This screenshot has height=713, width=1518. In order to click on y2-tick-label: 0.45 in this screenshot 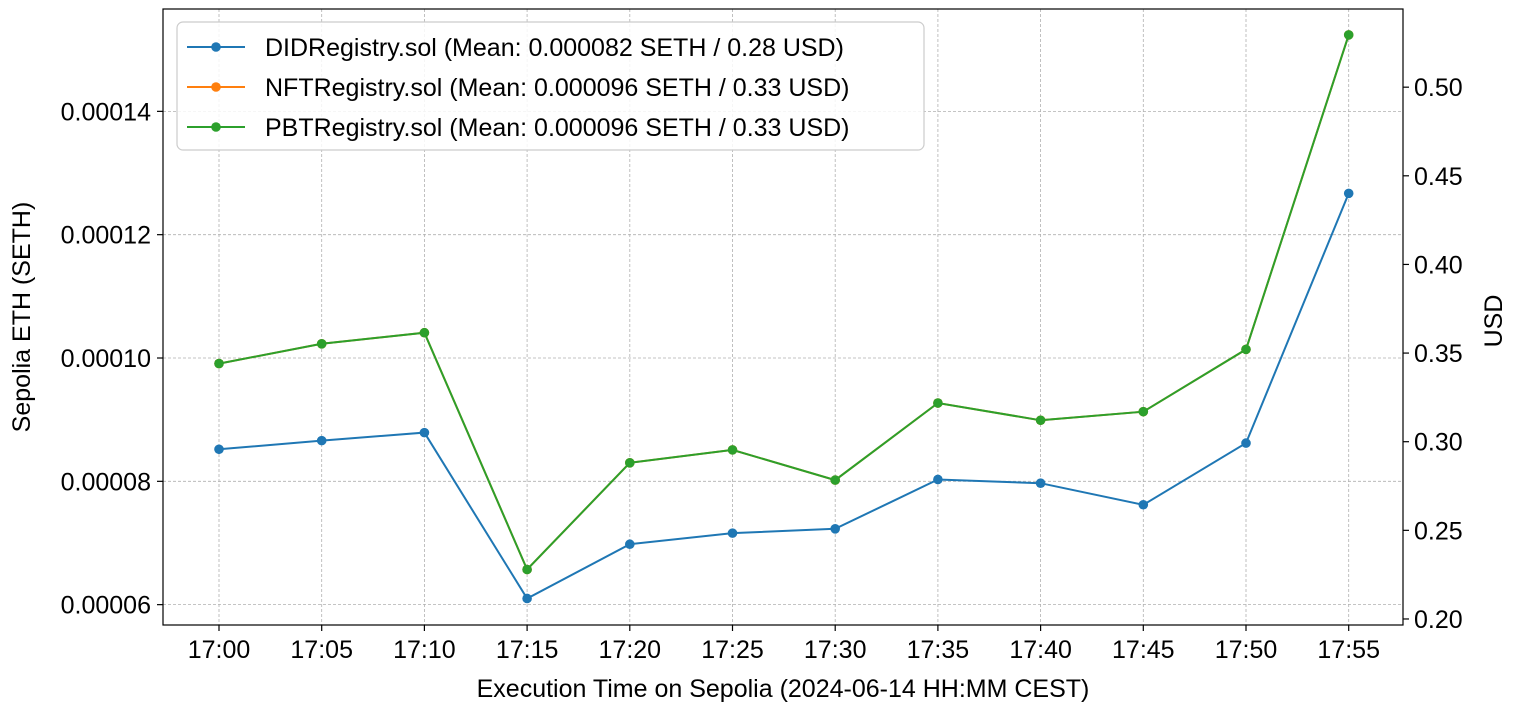, I will do `click(1438, 177)`.